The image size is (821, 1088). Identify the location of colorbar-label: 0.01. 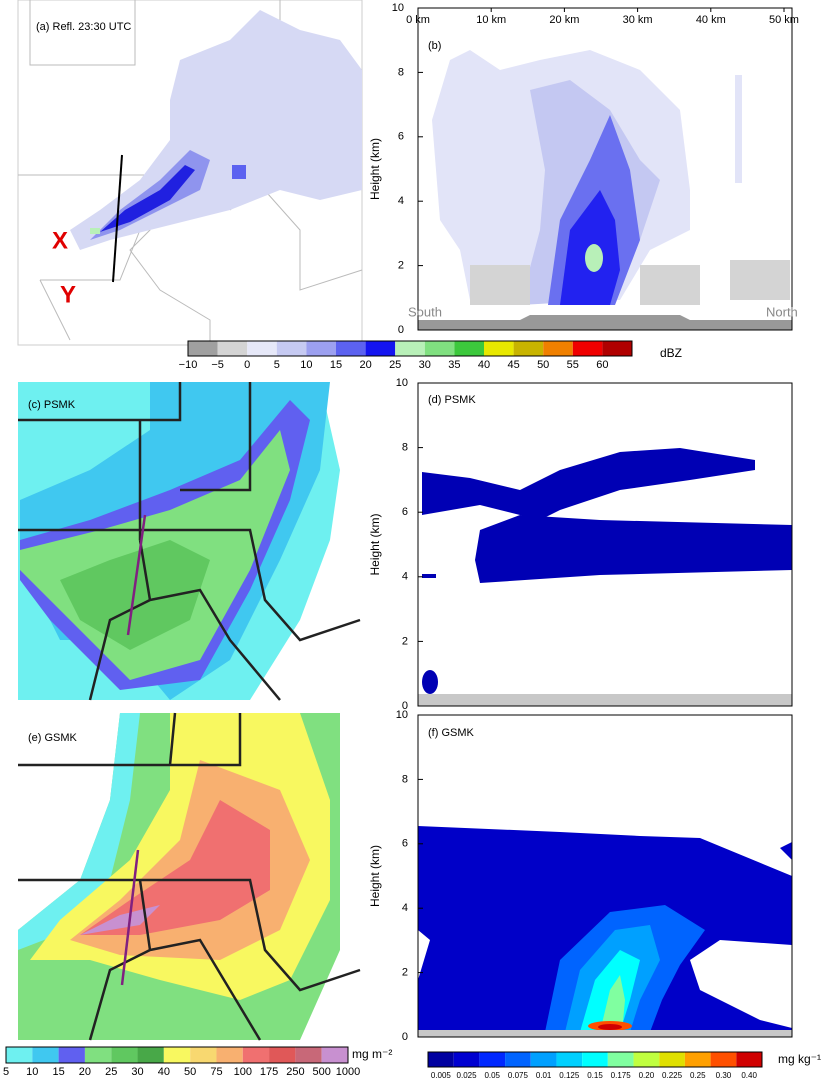
(544, 1075).